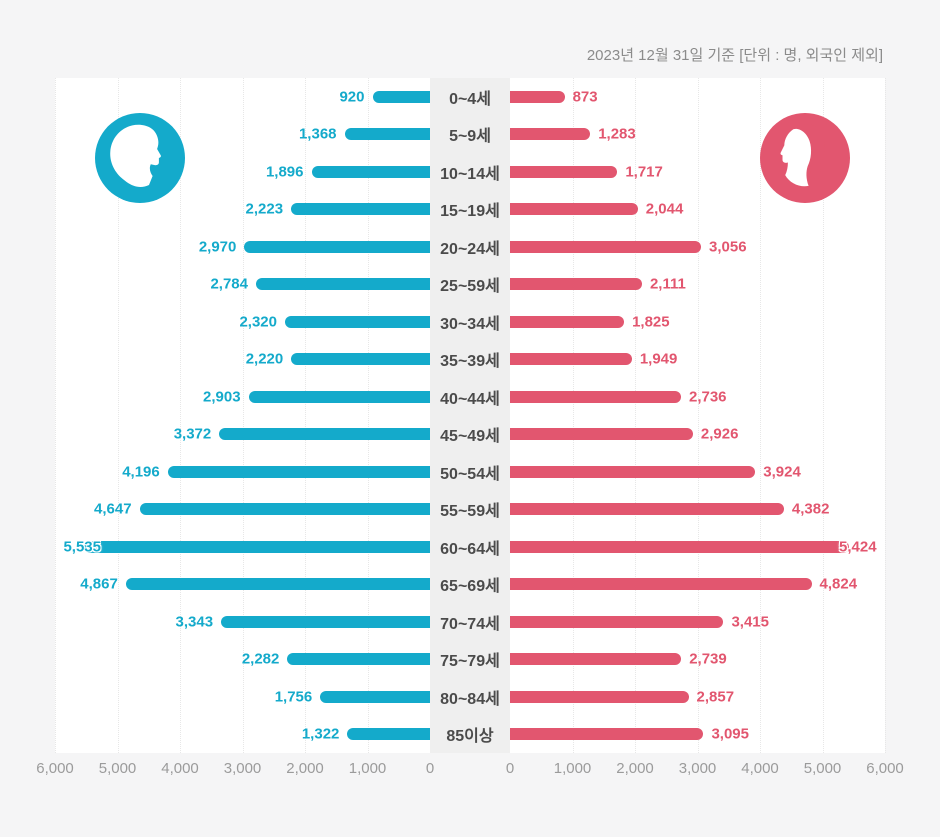 This screenshot has height=837, width=940. Describe the element at coordinates (470, 660) in the screenshot. I see `pyramid-row: 2,282 75~79세 2,739` at that location.